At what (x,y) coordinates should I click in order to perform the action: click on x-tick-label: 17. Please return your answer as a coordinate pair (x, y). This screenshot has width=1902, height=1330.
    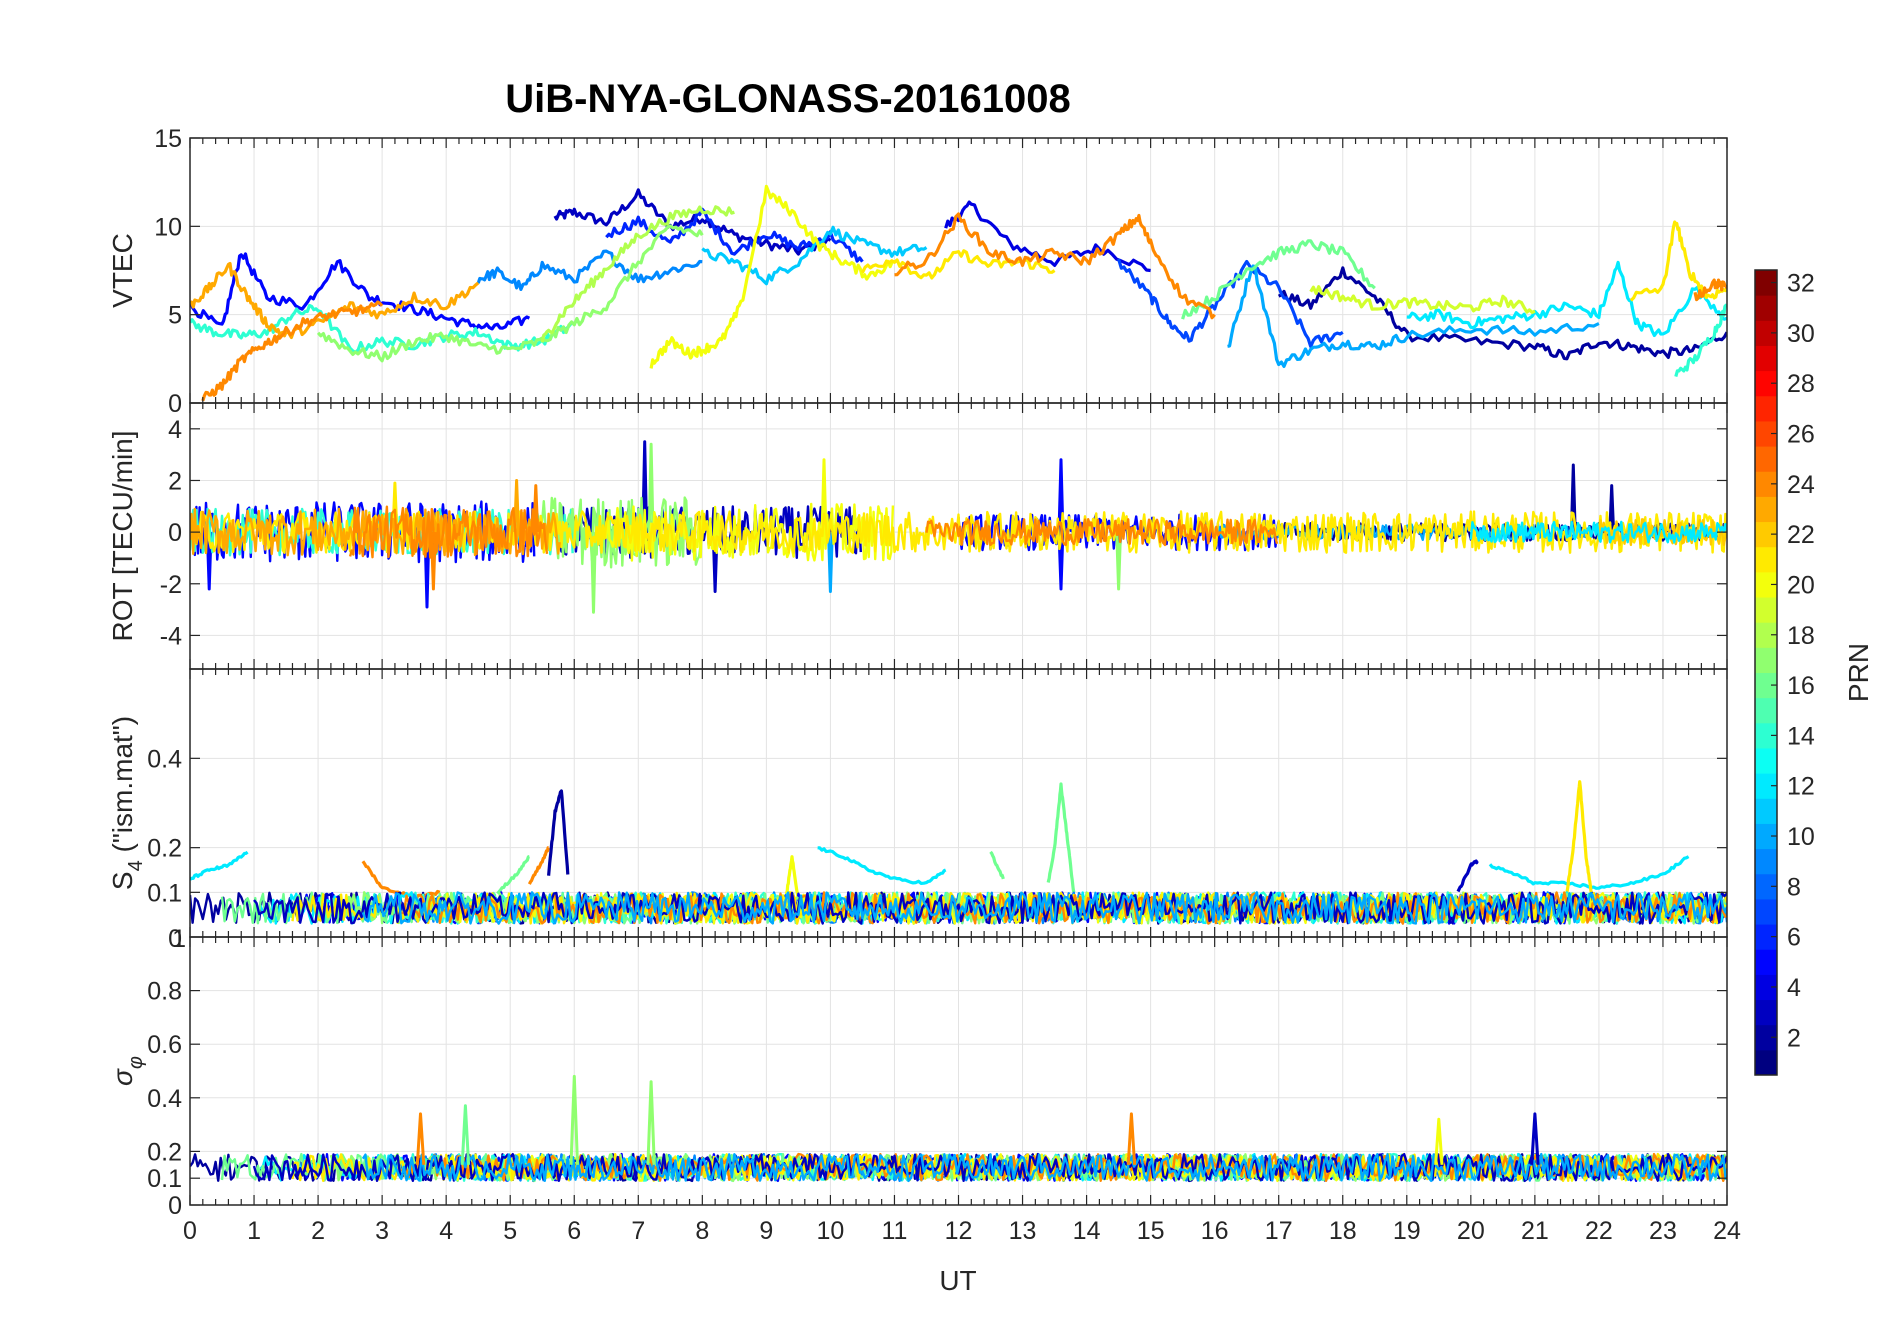
    Looking at the image, I should click on (1279, 1231).